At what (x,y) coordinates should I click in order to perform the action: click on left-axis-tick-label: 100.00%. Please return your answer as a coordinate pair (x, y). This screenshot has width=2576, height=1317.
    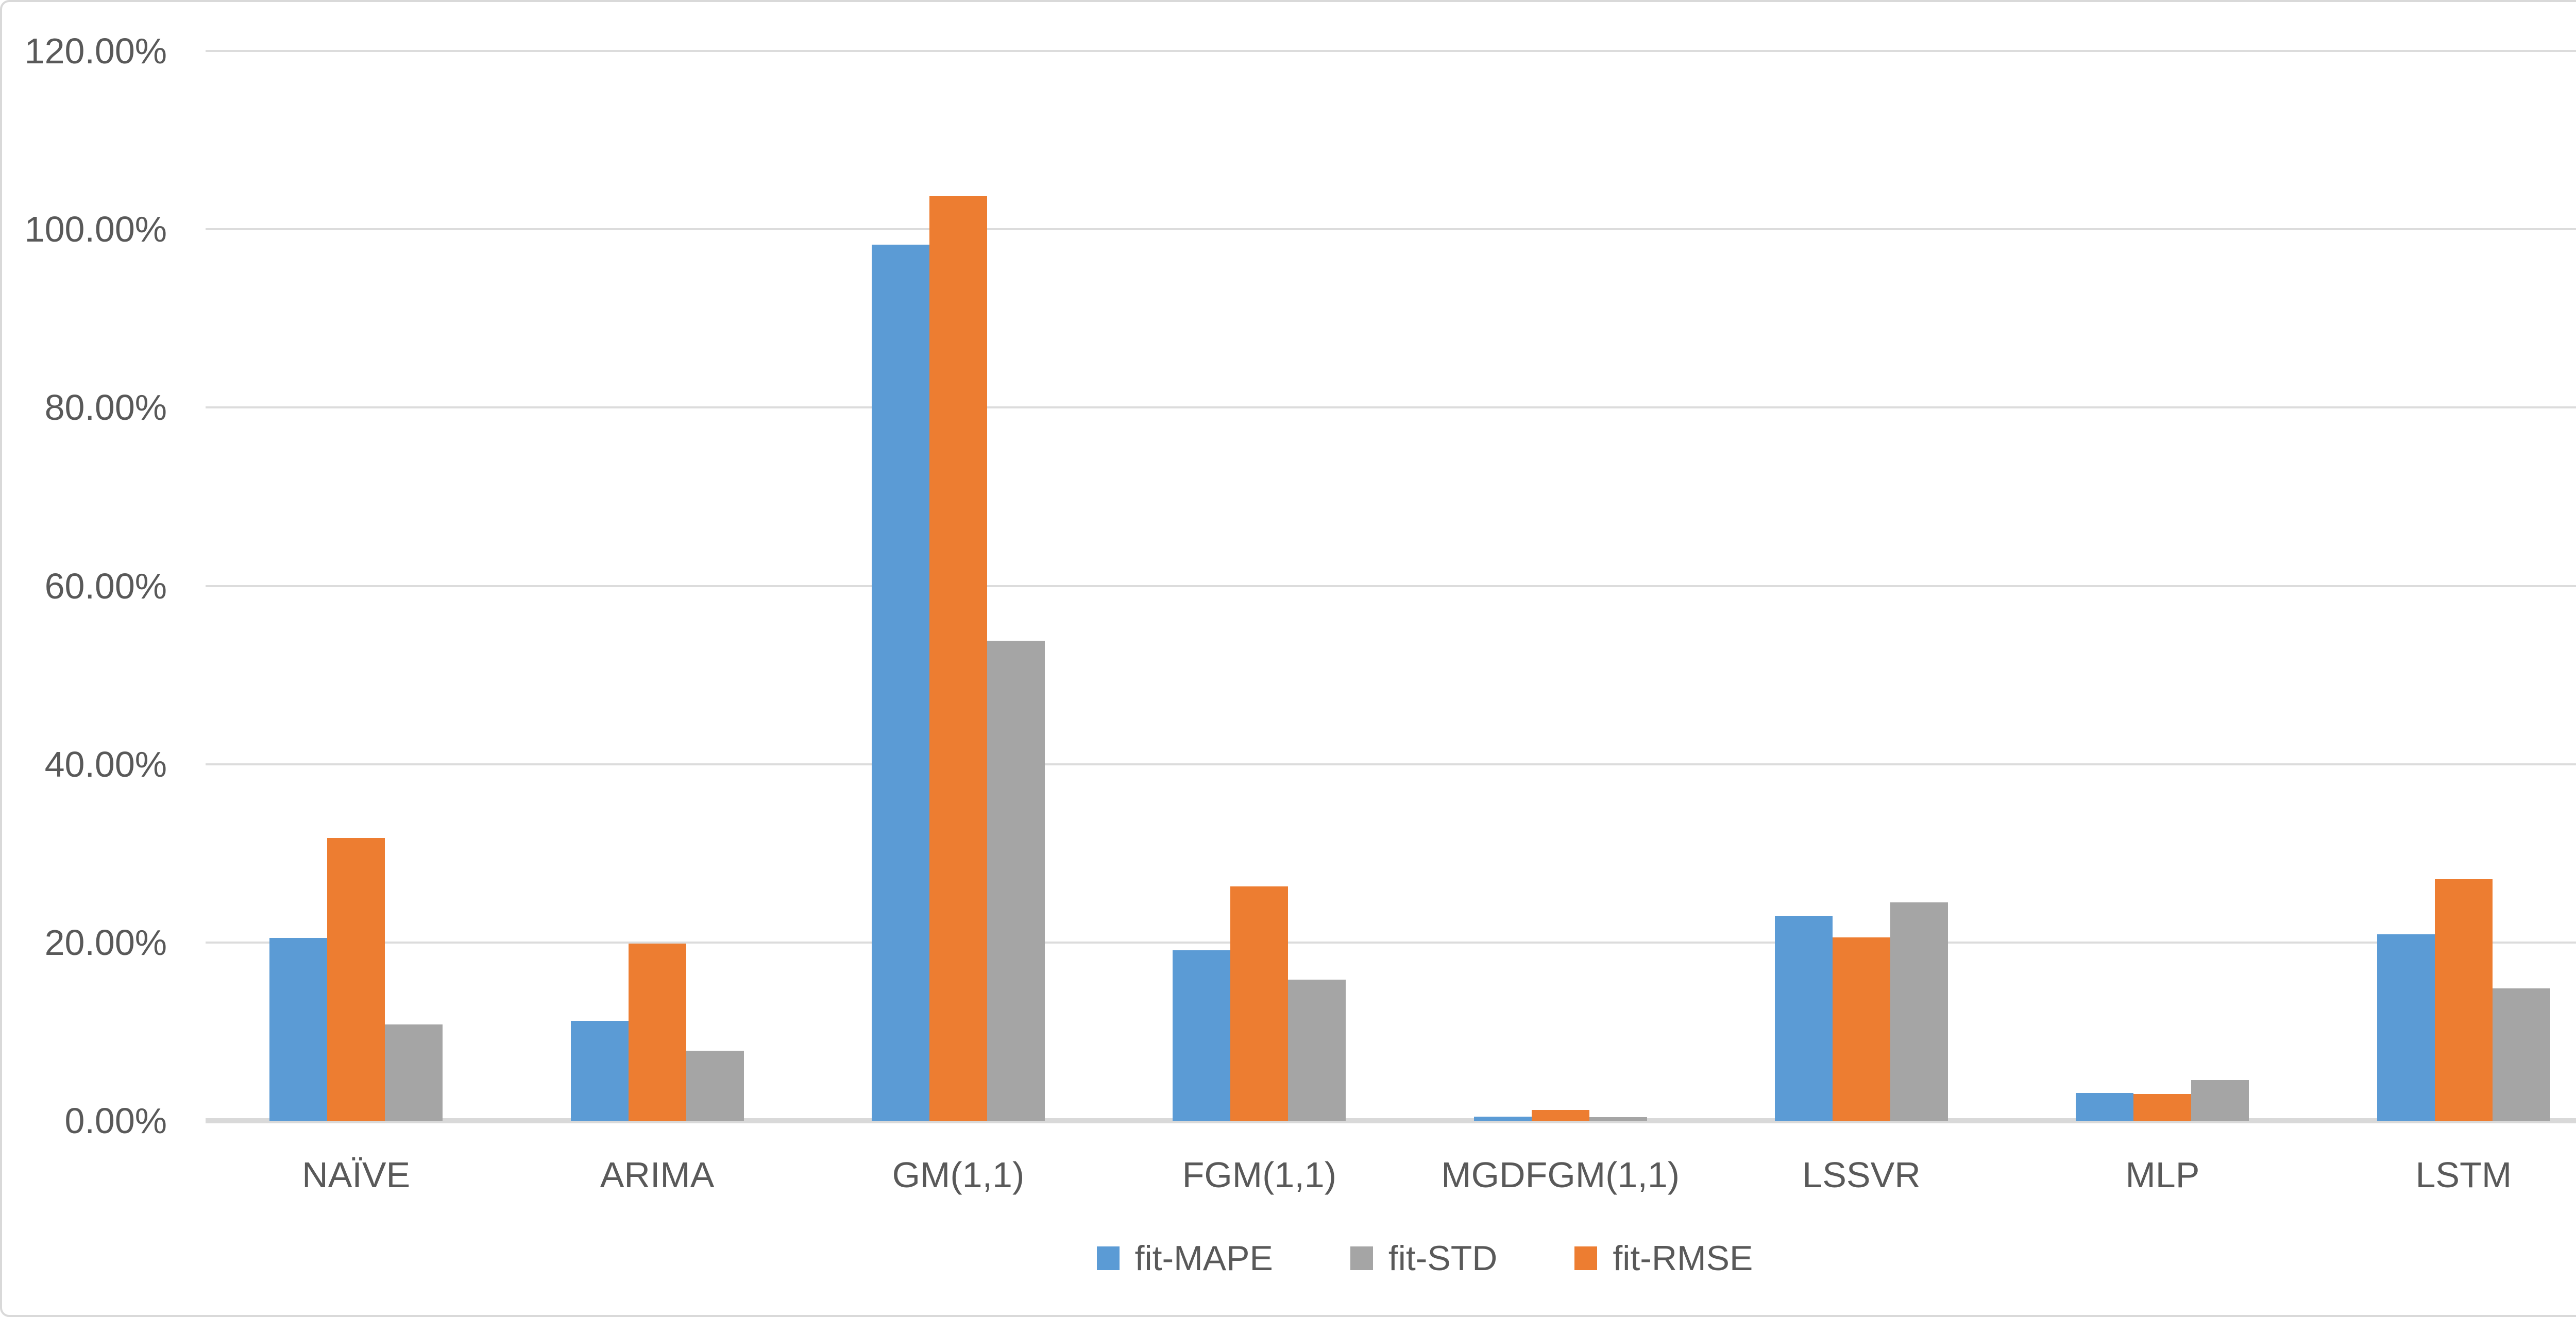
    Looking at the image, I should click on (95, 229).